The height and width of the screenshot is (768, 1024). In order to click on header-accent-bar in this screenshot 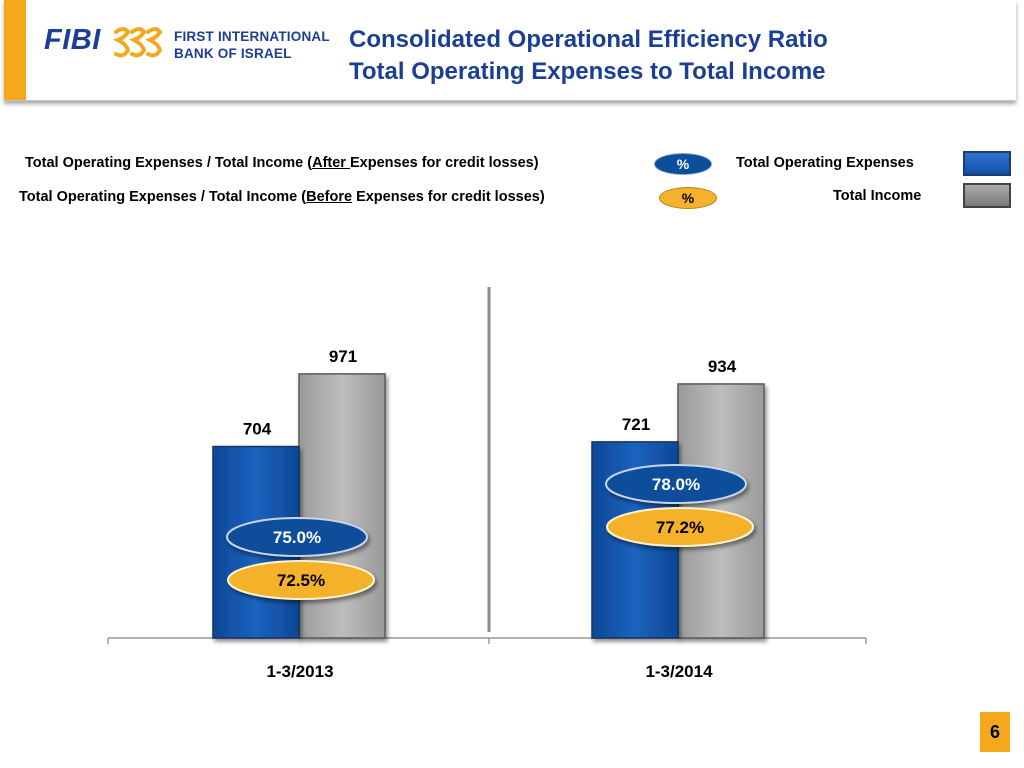, I will do `click(15, 50)`.